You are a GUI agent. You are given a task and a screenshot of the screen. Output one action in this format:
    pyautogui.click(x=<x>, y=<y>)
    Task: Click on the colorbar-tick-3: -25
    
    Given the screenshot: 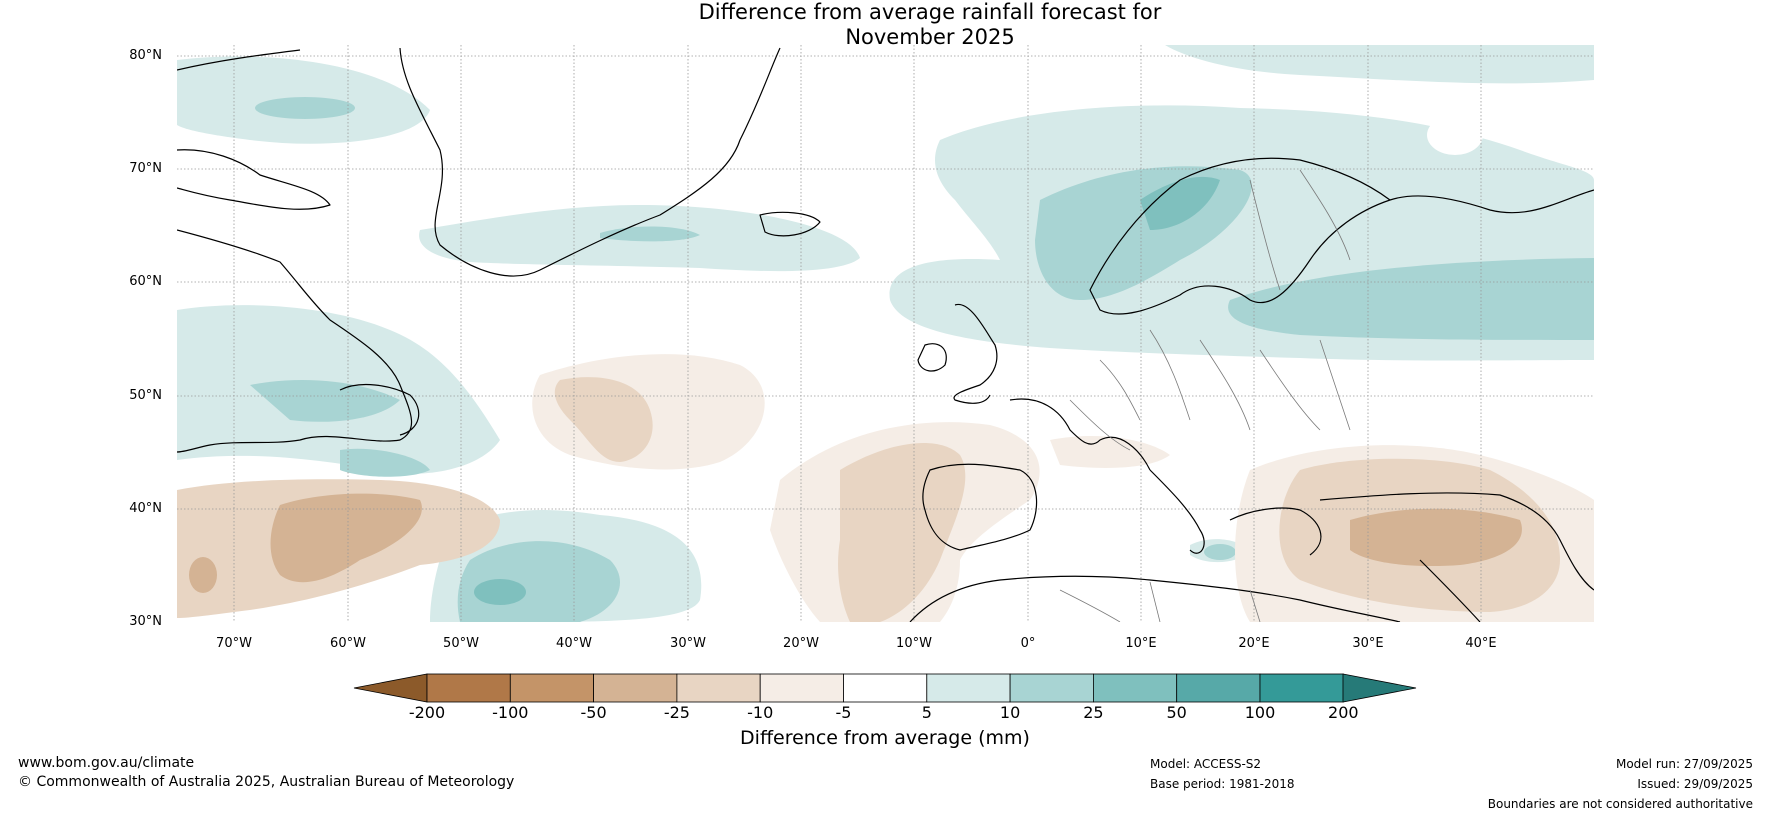 What is the action you would take?
    pyautogui.click(x=676, y=712)
    